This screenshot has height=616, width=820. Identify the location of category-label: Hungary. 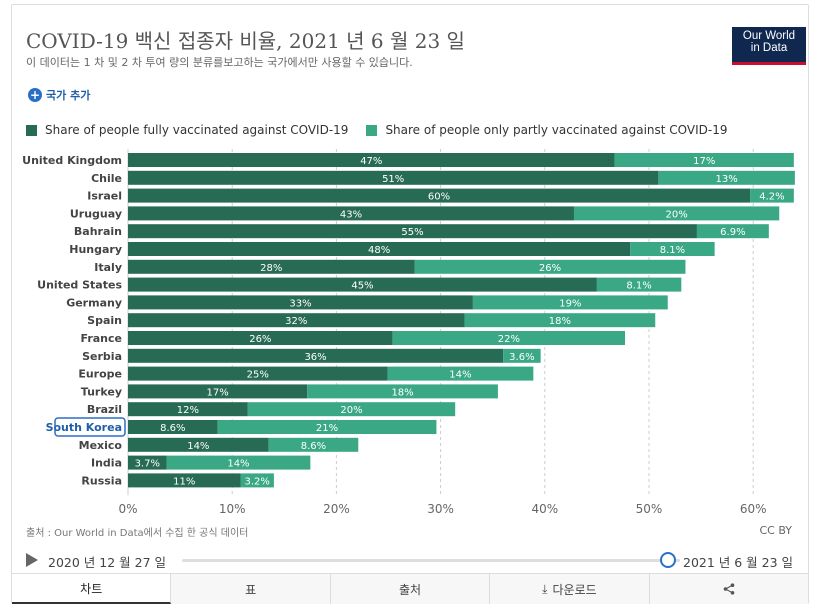
(95, 249).